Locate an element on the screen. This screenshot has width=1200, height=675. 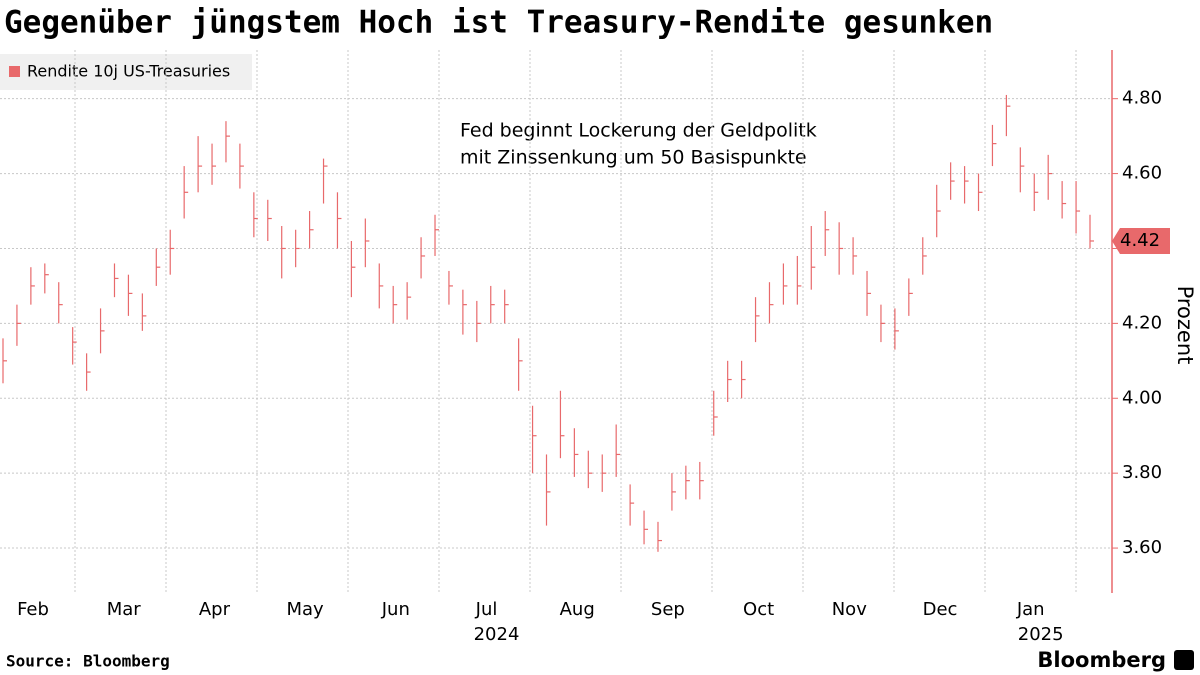
y-tick-label: 4.60 is located at coordinates (1142, 173).